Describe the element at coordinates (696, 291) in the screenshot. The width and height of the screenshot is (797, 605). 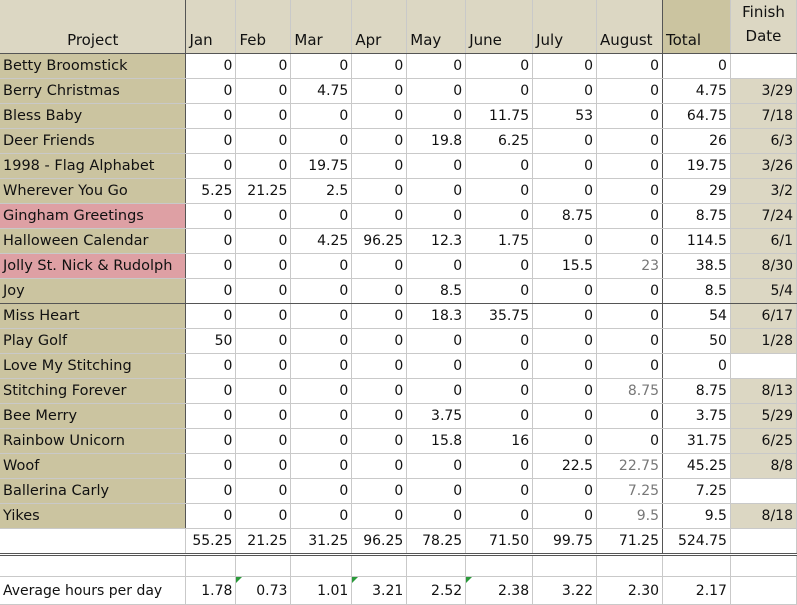
I see `total-cell: 8.5` at that location.